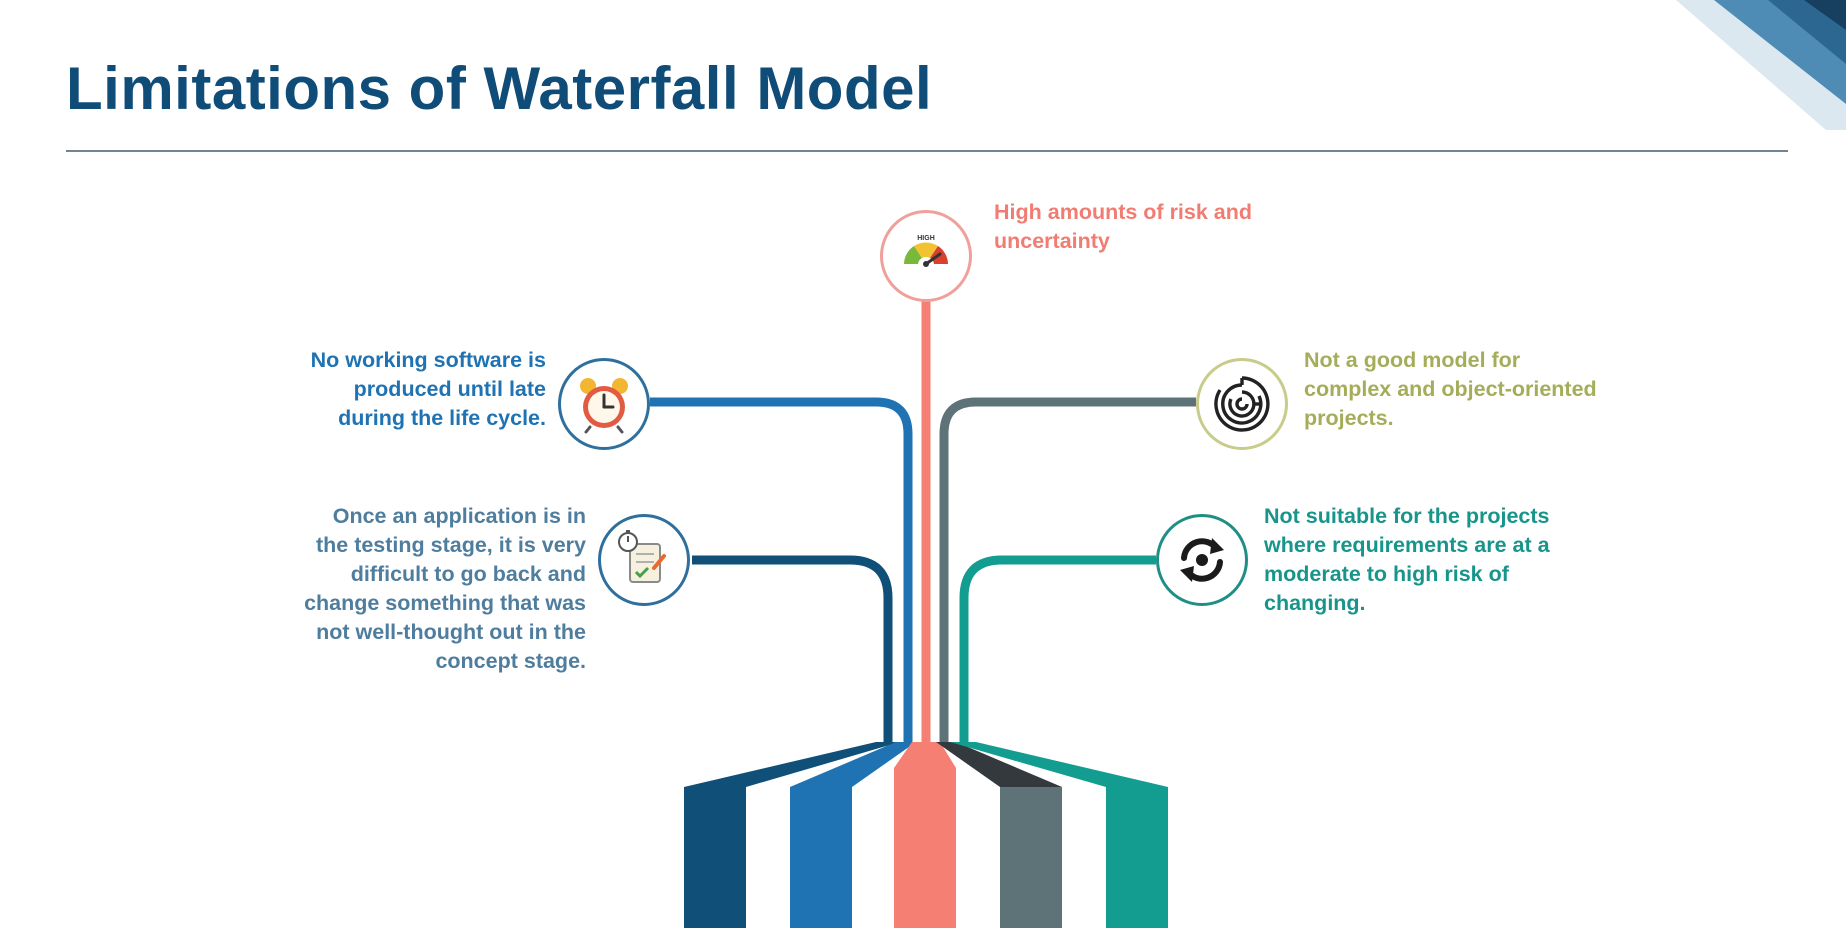 This screenshot has height=928, width=1846. What do you see at coordinates (1407, 516) in the screenshot?
I see `label-line: Not suitable for the projects` at bounding box center [1407, 516].